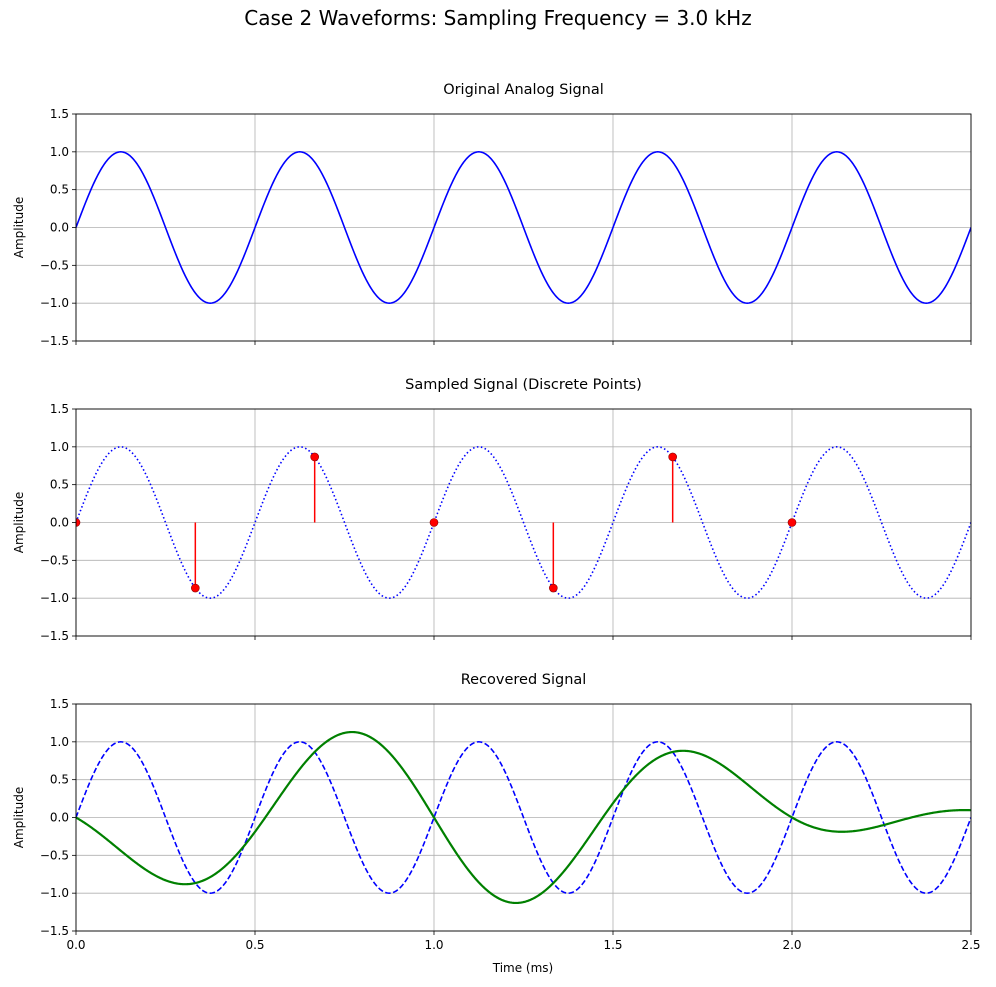 The height and width of the screenshot is (987, 996). Describe the element at coordinates (791, 945) in the screenshot. I see `x-tick-label: 2.0` at that location.